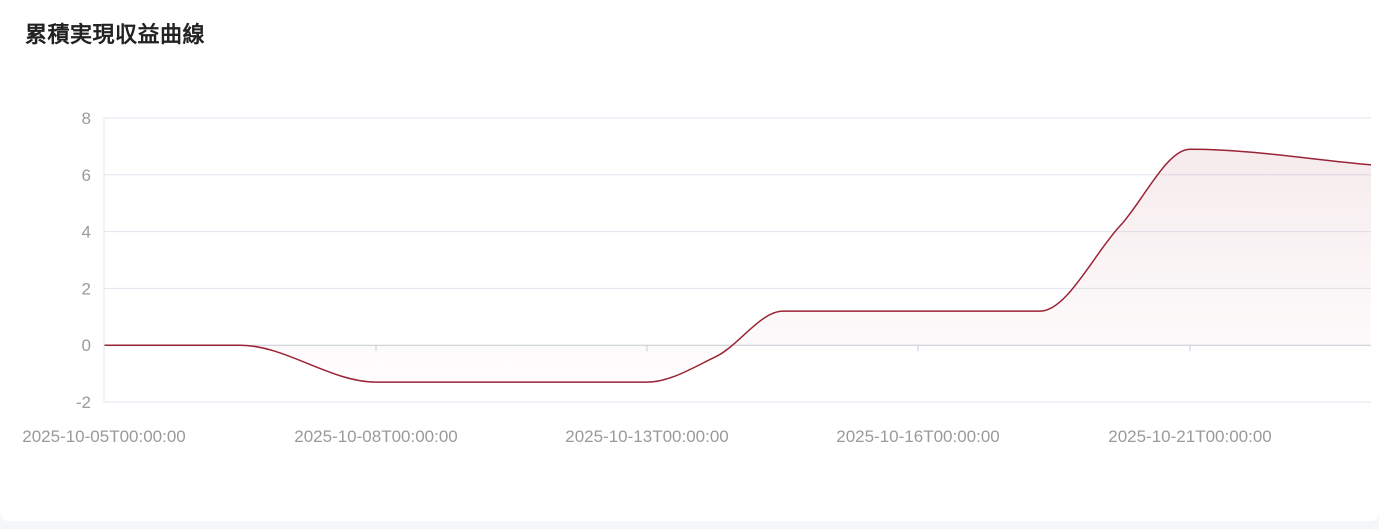 This screenshot has height=529, width=1379. Describe the element at coordinates (86, 288) in the screenshot. I see `y-tick-label: 2` at that location.